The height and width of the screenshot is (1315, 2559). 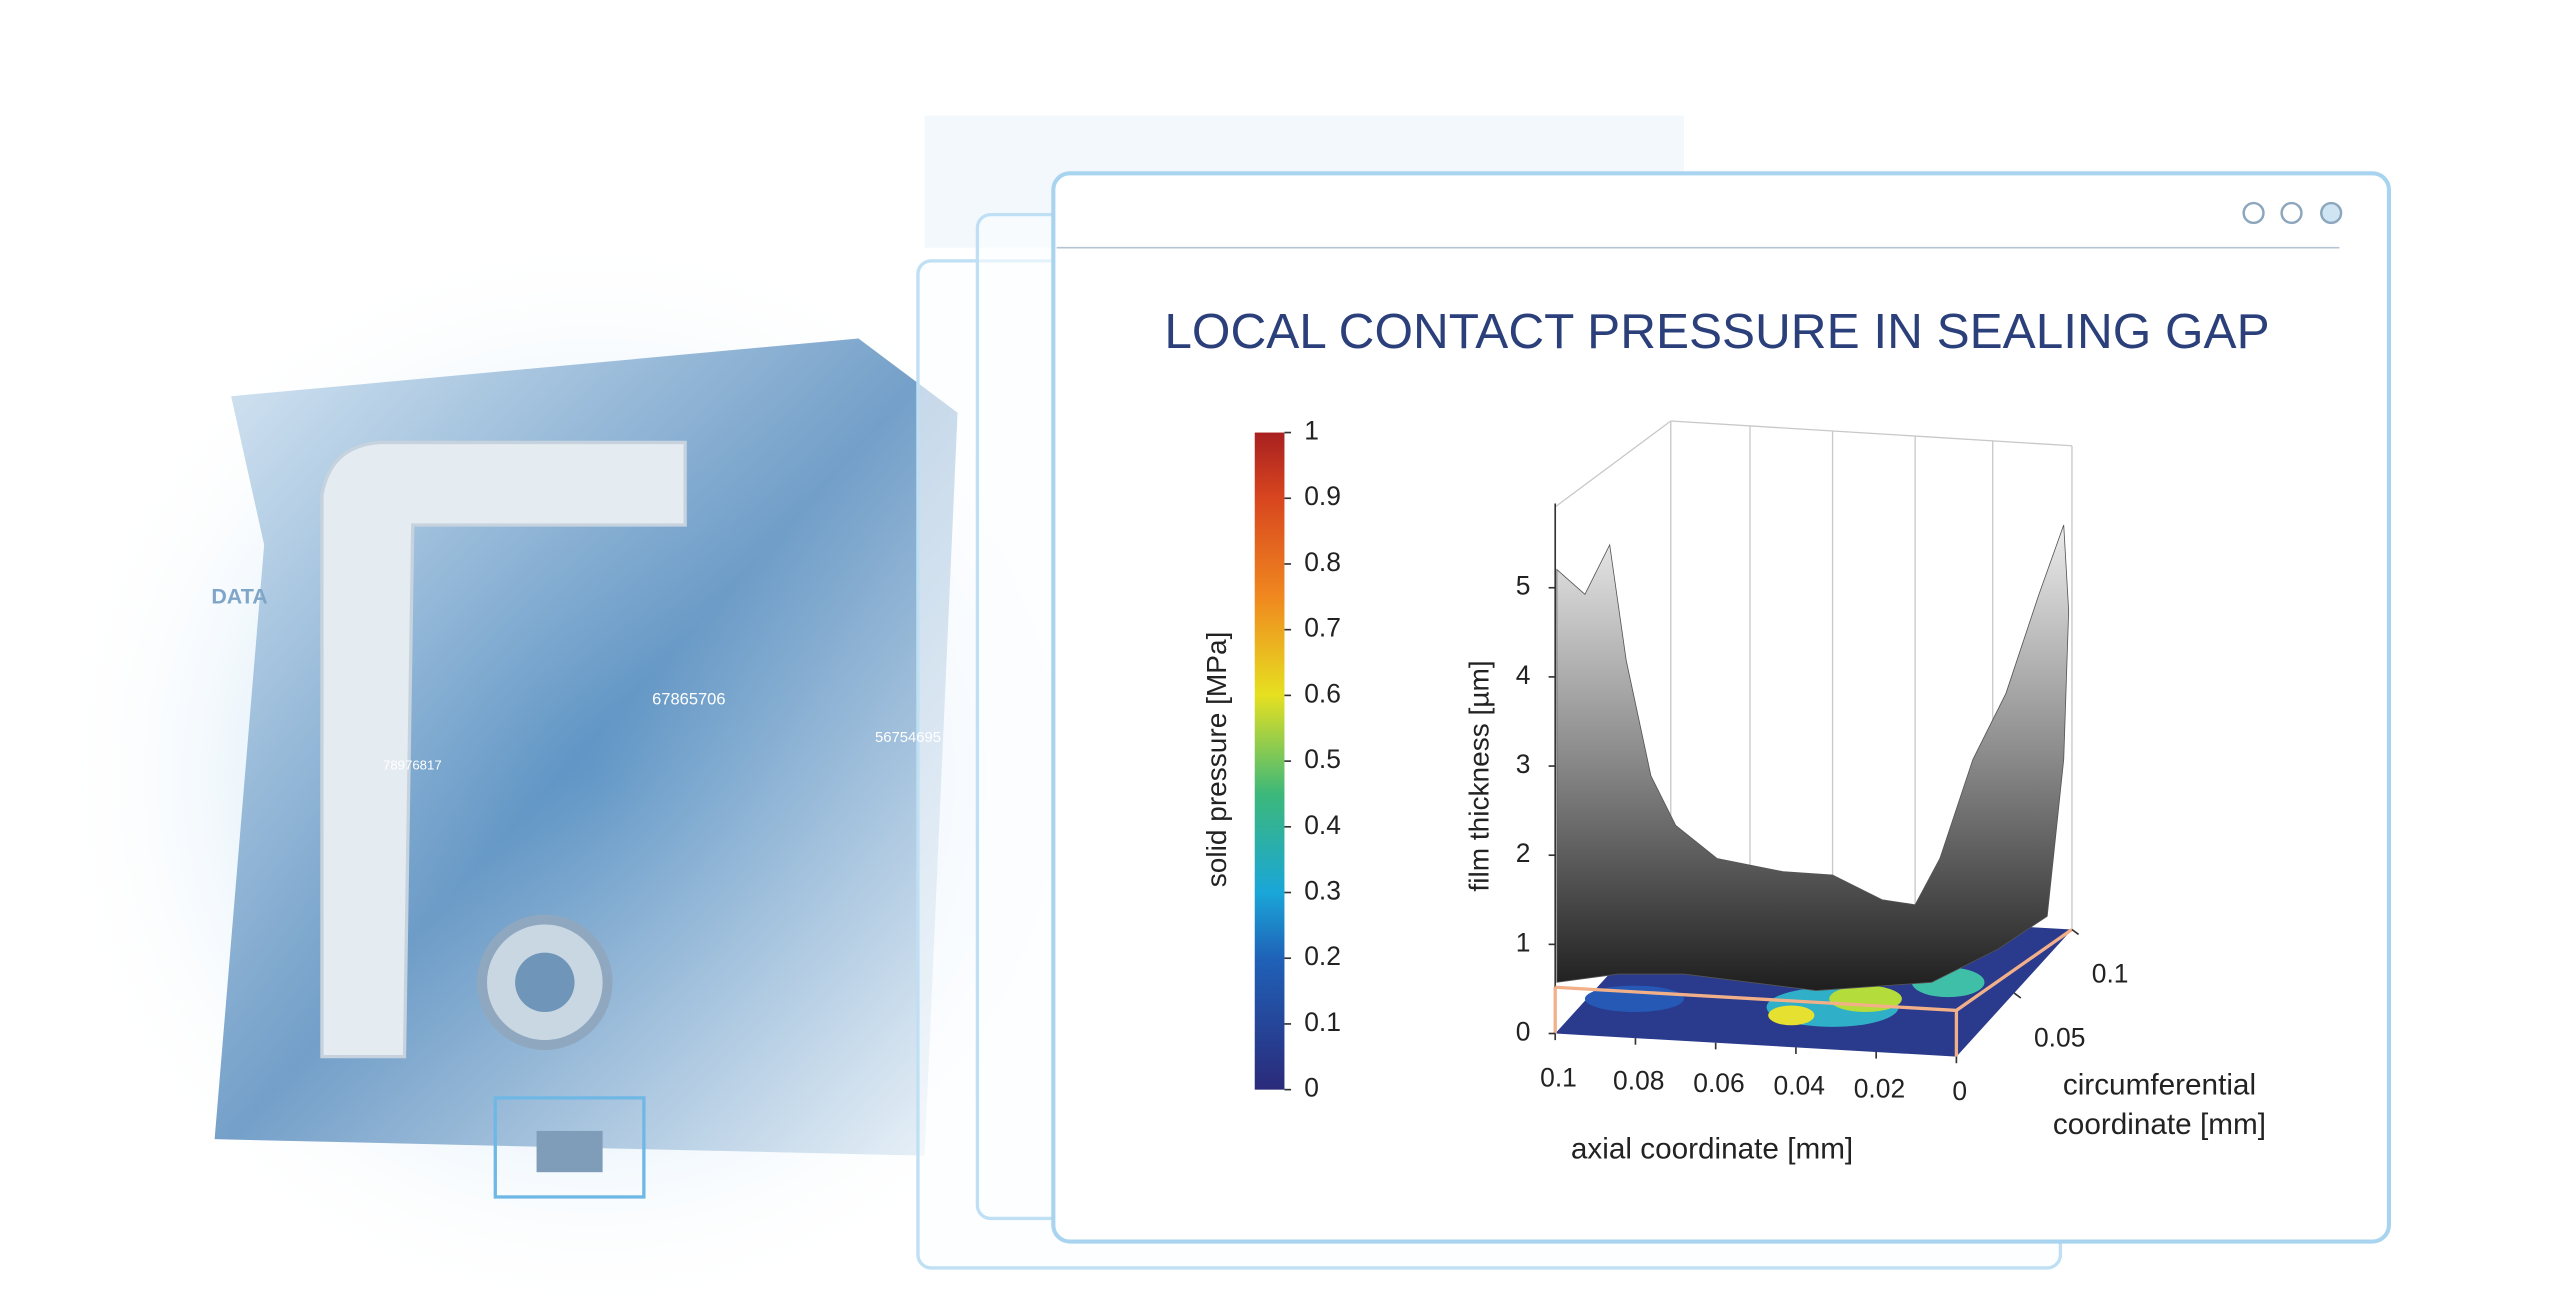 I want to click on y-tick-label: 0.05, so click(x=2059, y=1037).